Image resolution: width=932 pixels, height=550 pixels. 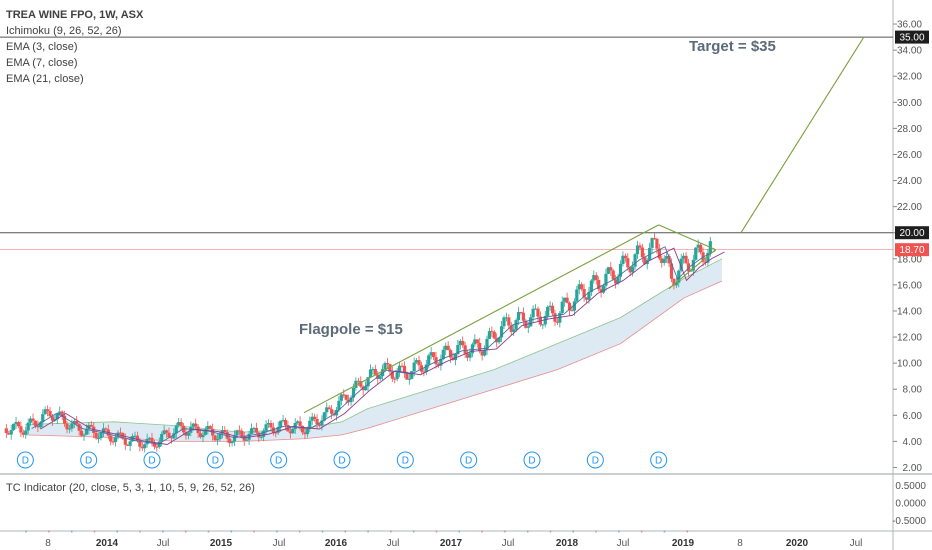 What do you see at coordinates (687, 237) in the screenshot?
I see `trendline-pennant-upper` at bounding box center [687, 237].